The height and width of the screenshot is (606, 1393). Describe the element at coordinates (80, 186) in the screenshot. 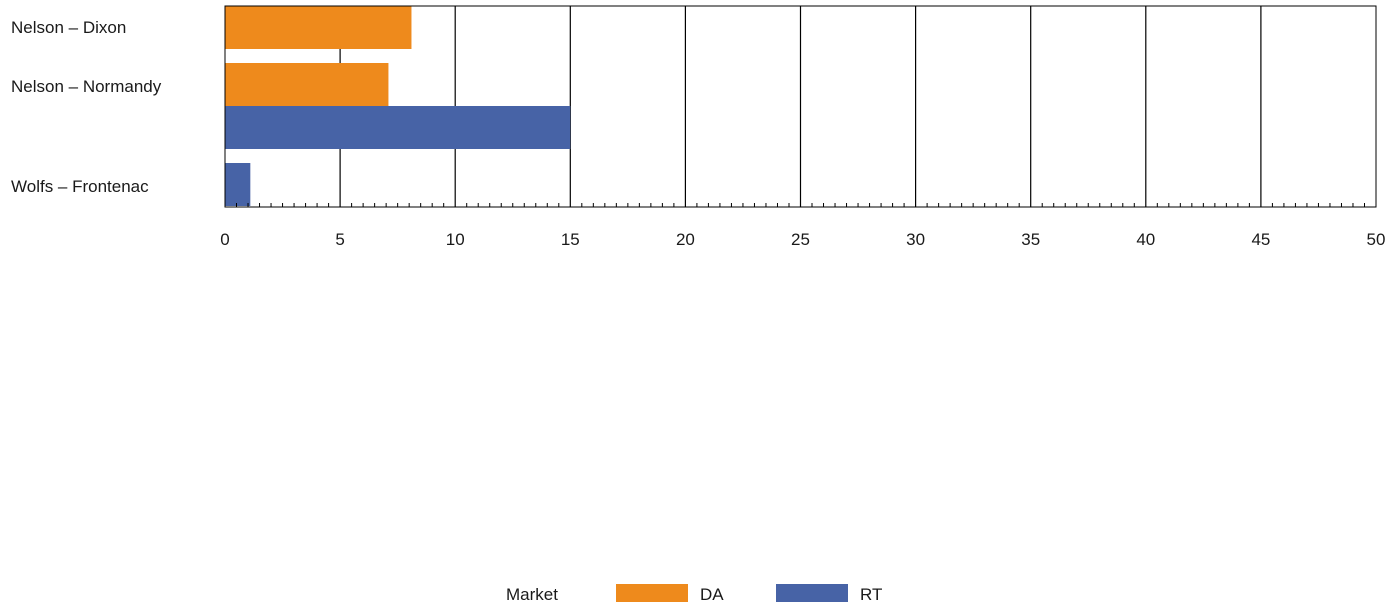

I see `category-label-wolfs-frontenac: Wolfs – Frontenac` at that location.